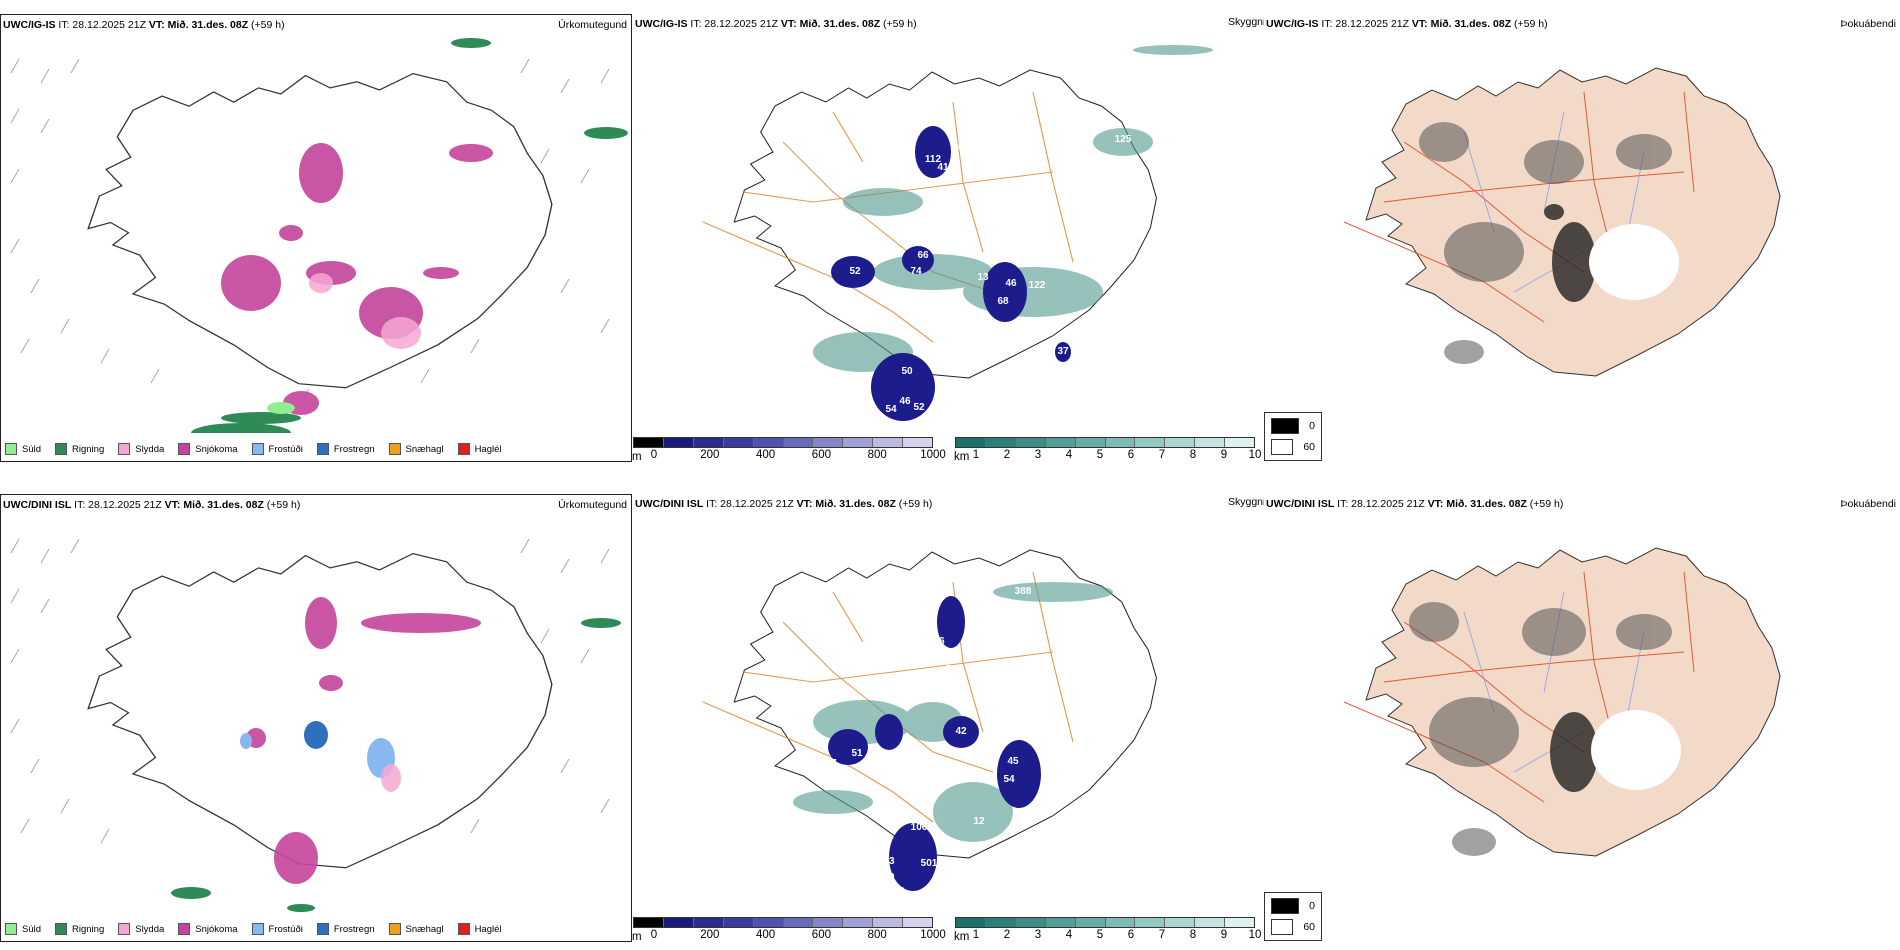 The height and width of the screenshot is (950, 1900). I want to click on cloud-base-label: 65, so click(999, 713).